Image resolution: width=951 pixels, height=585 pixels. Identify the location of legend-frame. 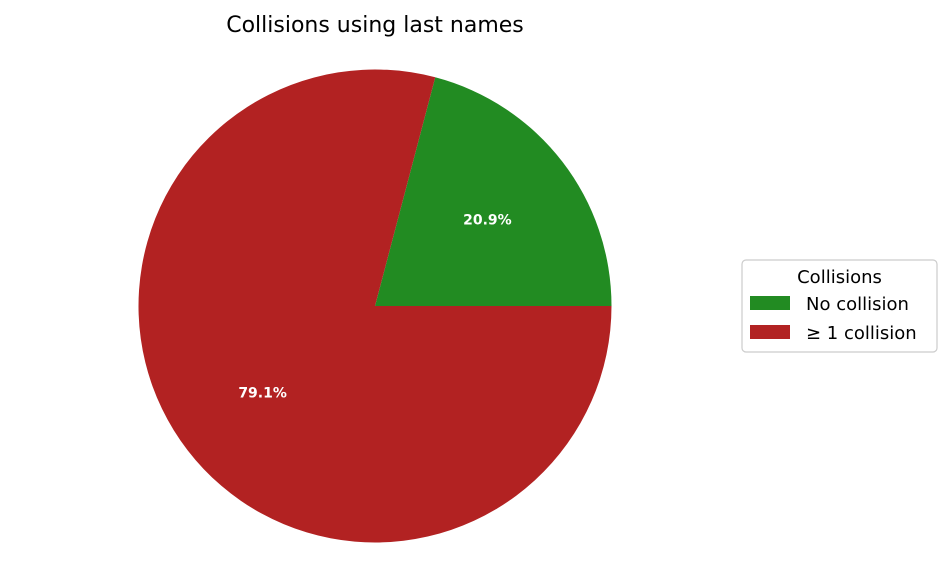
(839, 306).